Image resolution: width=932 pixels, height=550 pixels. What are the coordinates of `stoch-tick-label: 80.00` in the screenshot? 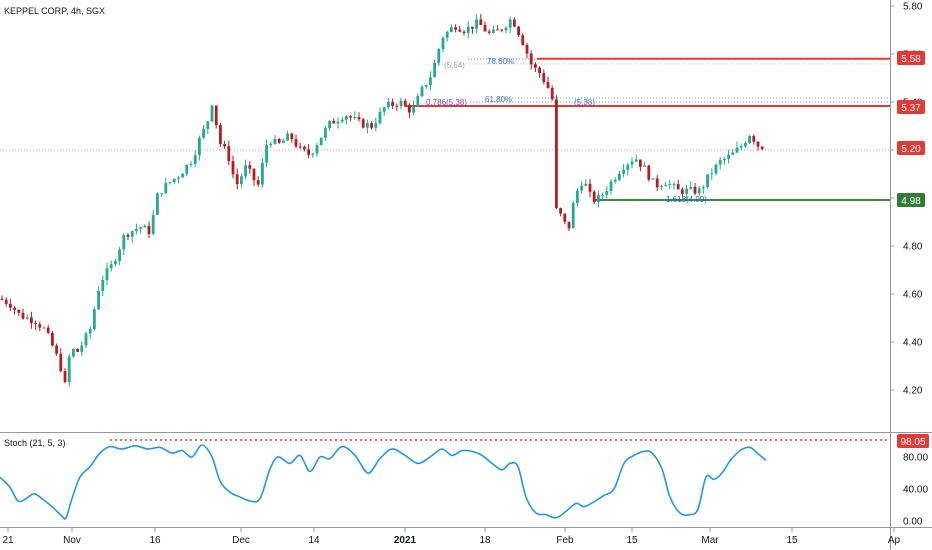 It's located at (915, 458).